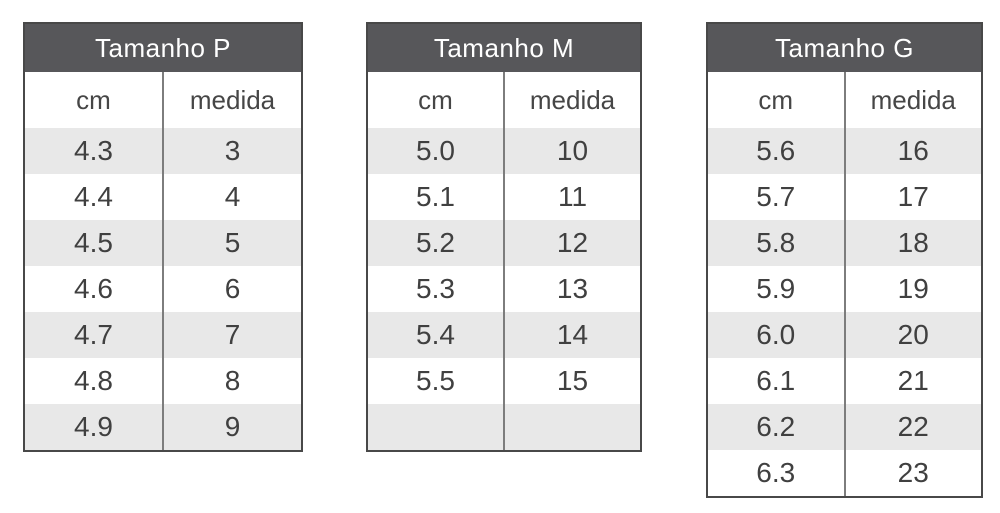 This screenshot has width=1000, height=513. I want to click on cm-cell: 5.3, so click(436, 289).